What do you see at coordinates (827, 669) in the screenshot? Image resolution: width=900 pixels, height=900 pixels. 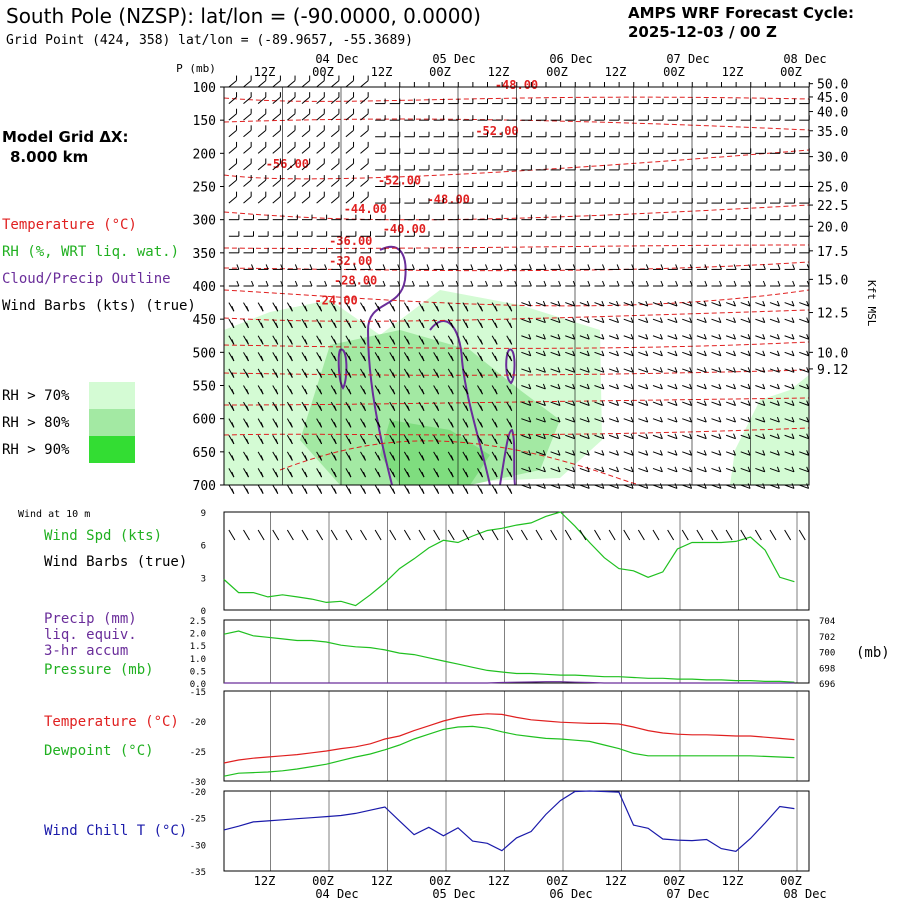 I see `pressure-tick-label: 698` at bounding box center [827, 669].